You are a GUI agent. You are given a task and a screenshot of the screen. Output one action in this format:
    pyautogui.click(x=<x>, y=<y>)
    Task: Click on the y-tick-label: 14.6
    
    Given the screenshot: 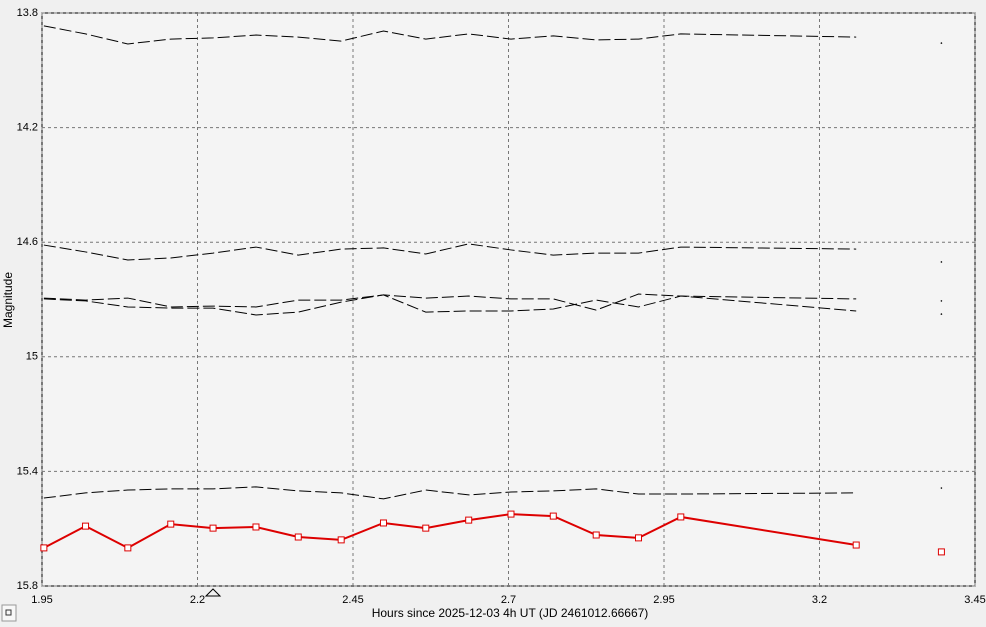 What is the action you would take?
    pyautogui.click(x=27, y=242)
    